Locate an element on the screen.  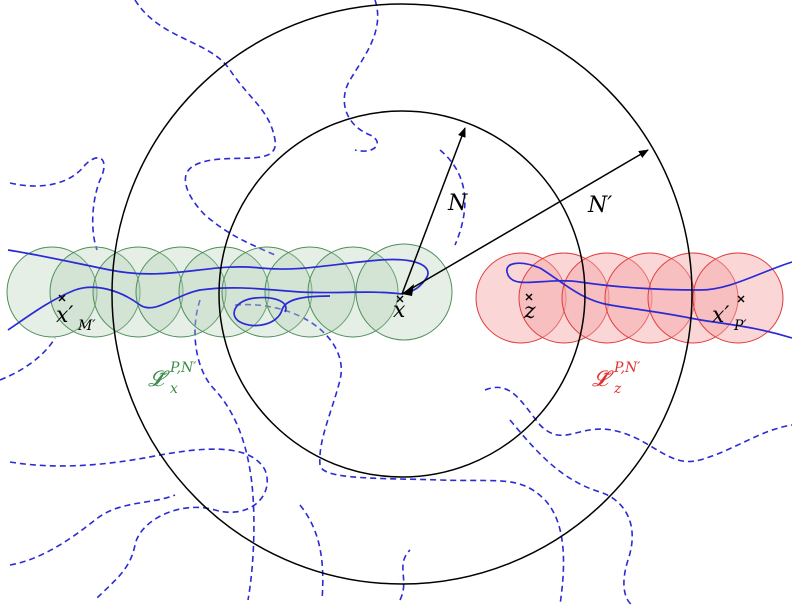
label-L-tilde-x: 𝓛̃ is located at coordinates (159, 379).